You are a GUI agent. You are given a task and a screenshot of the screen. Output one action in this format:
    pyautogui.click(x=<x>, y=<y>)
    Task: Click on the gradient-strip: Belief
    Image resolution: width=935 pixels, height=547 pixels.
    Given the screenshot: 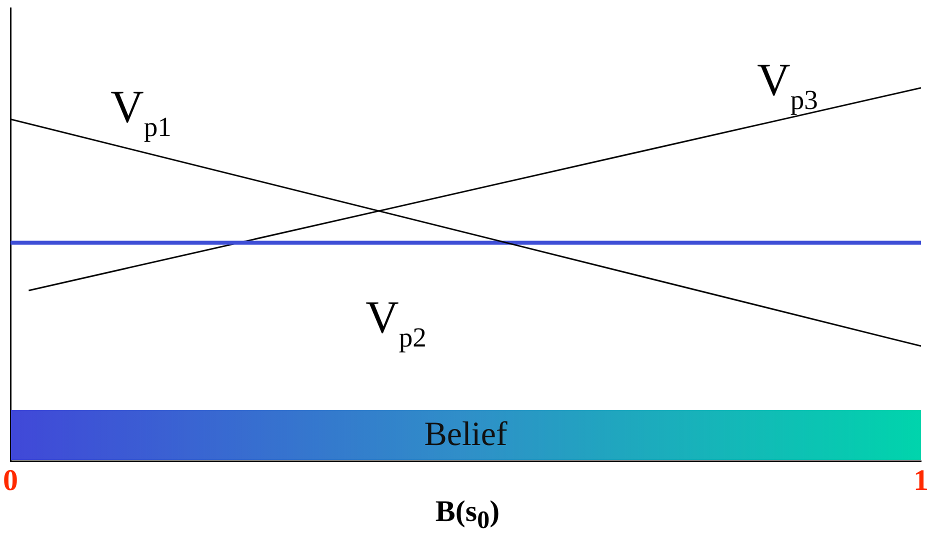 What is the action you would take?
    pyautogui.click(x=465, y=435)
    